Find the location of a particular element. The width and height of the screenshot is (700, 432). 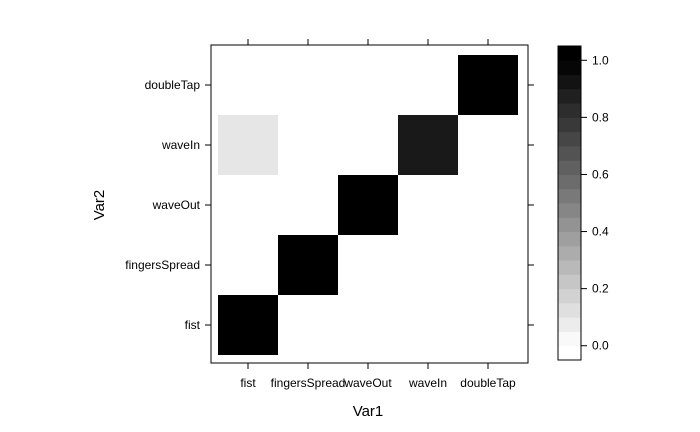

colorbar-tick-label: 1.0 is located at coordinates (600, 60).